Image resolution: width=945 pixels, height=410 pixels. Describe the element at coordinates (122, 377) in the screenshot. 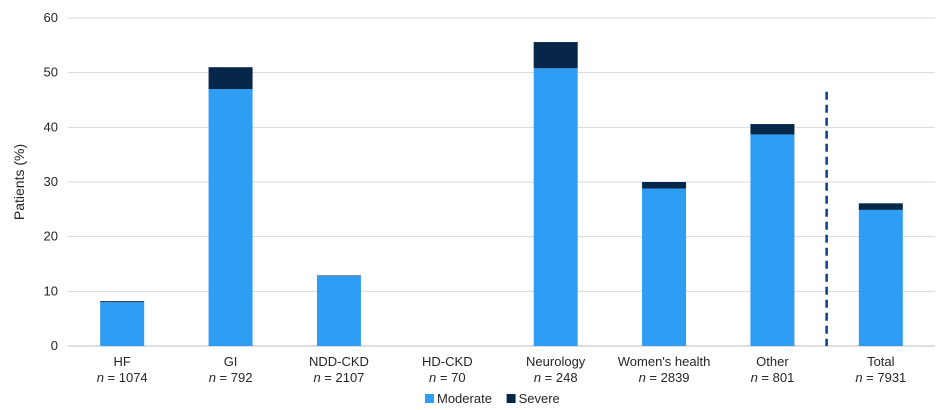

I see `x-n-label: n = 1074` at that location.